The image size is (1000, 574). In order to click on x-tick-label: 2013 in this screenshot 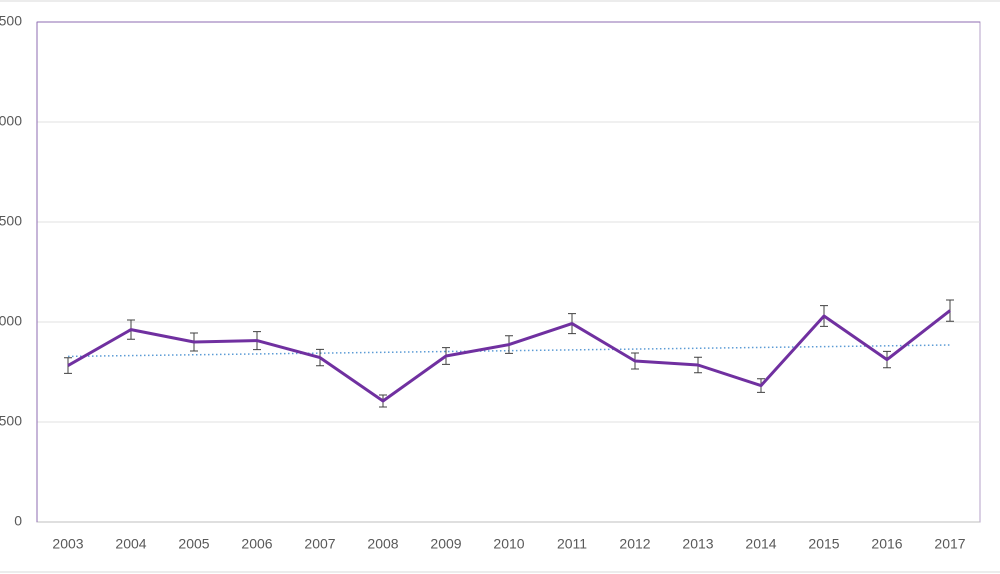, I will do `click(697, 544)`.